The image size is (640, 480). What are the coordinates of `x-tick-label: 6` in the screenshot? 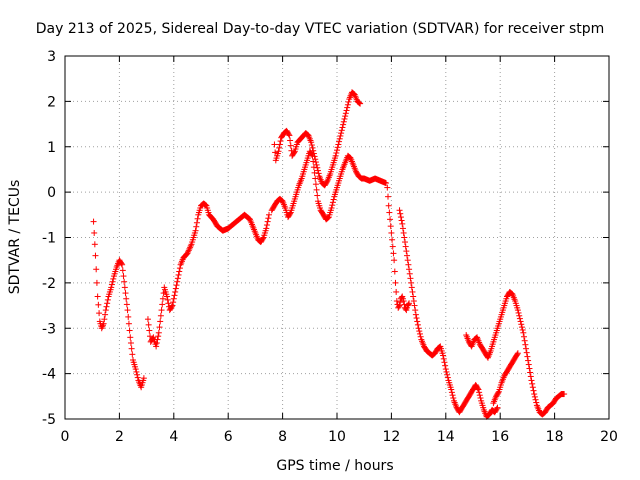 It's located at (228, 437).